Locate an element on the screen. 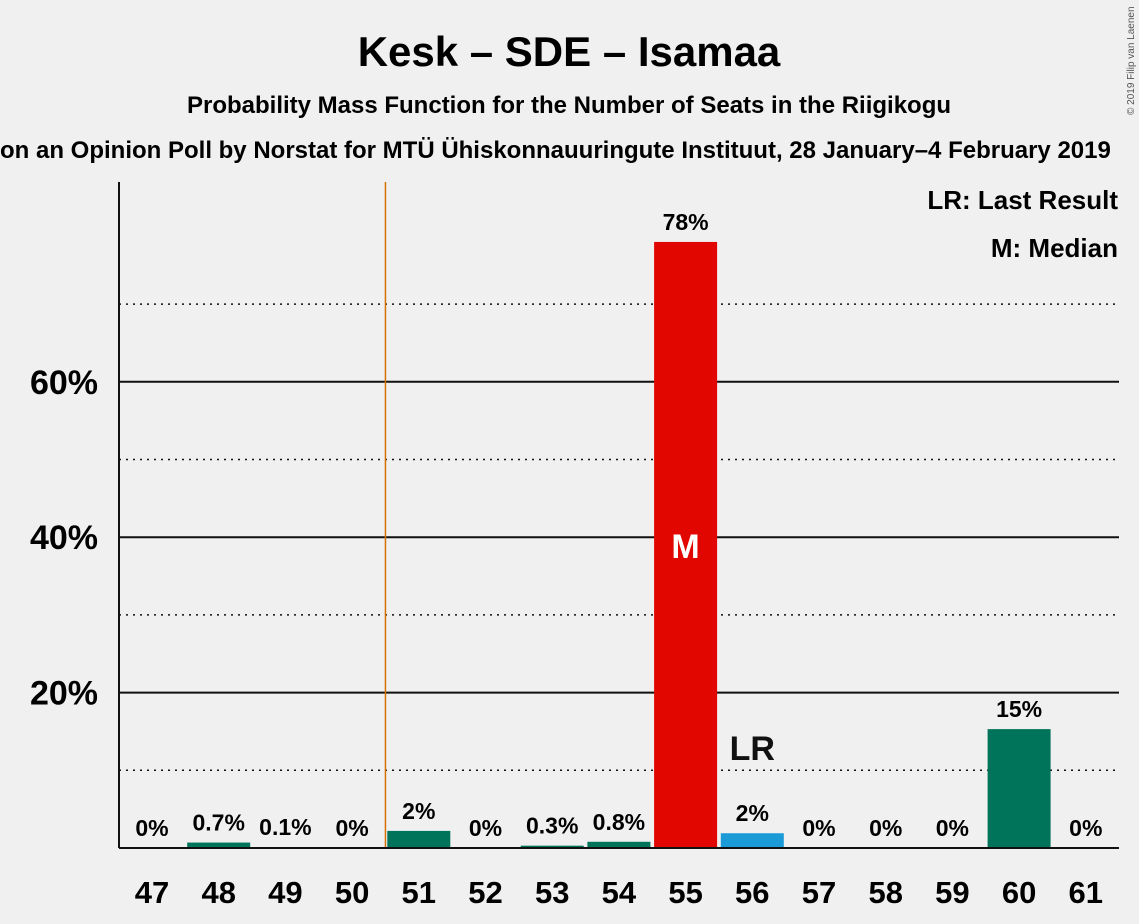 The image size is (1139, 924). x-tick-label: 56 is located at coordinates (752, 892).